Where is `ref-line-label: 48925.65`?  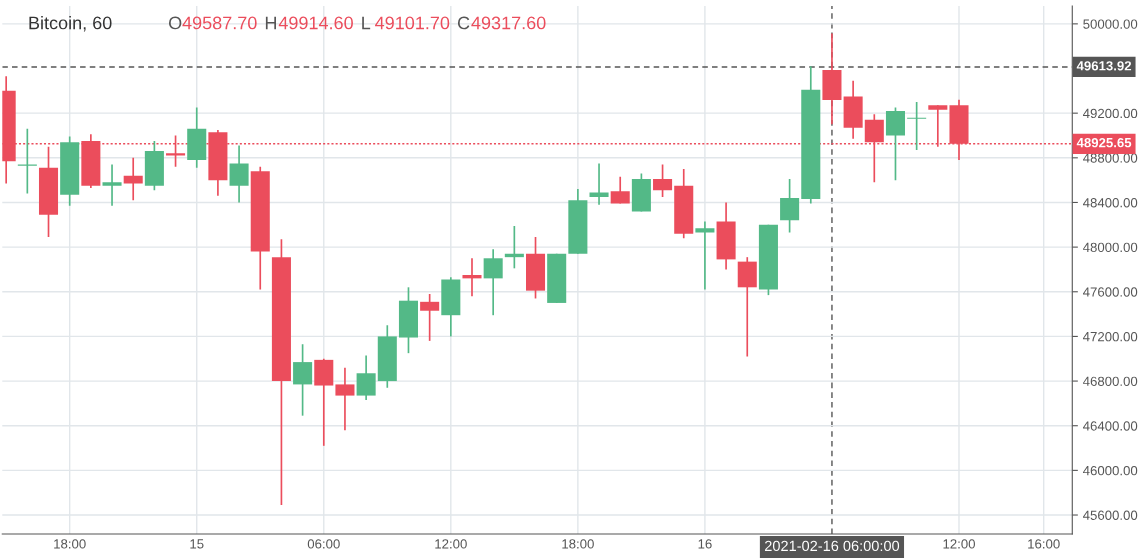 ref-line-label: 48925.65 is located at coordinates (1104, 142).